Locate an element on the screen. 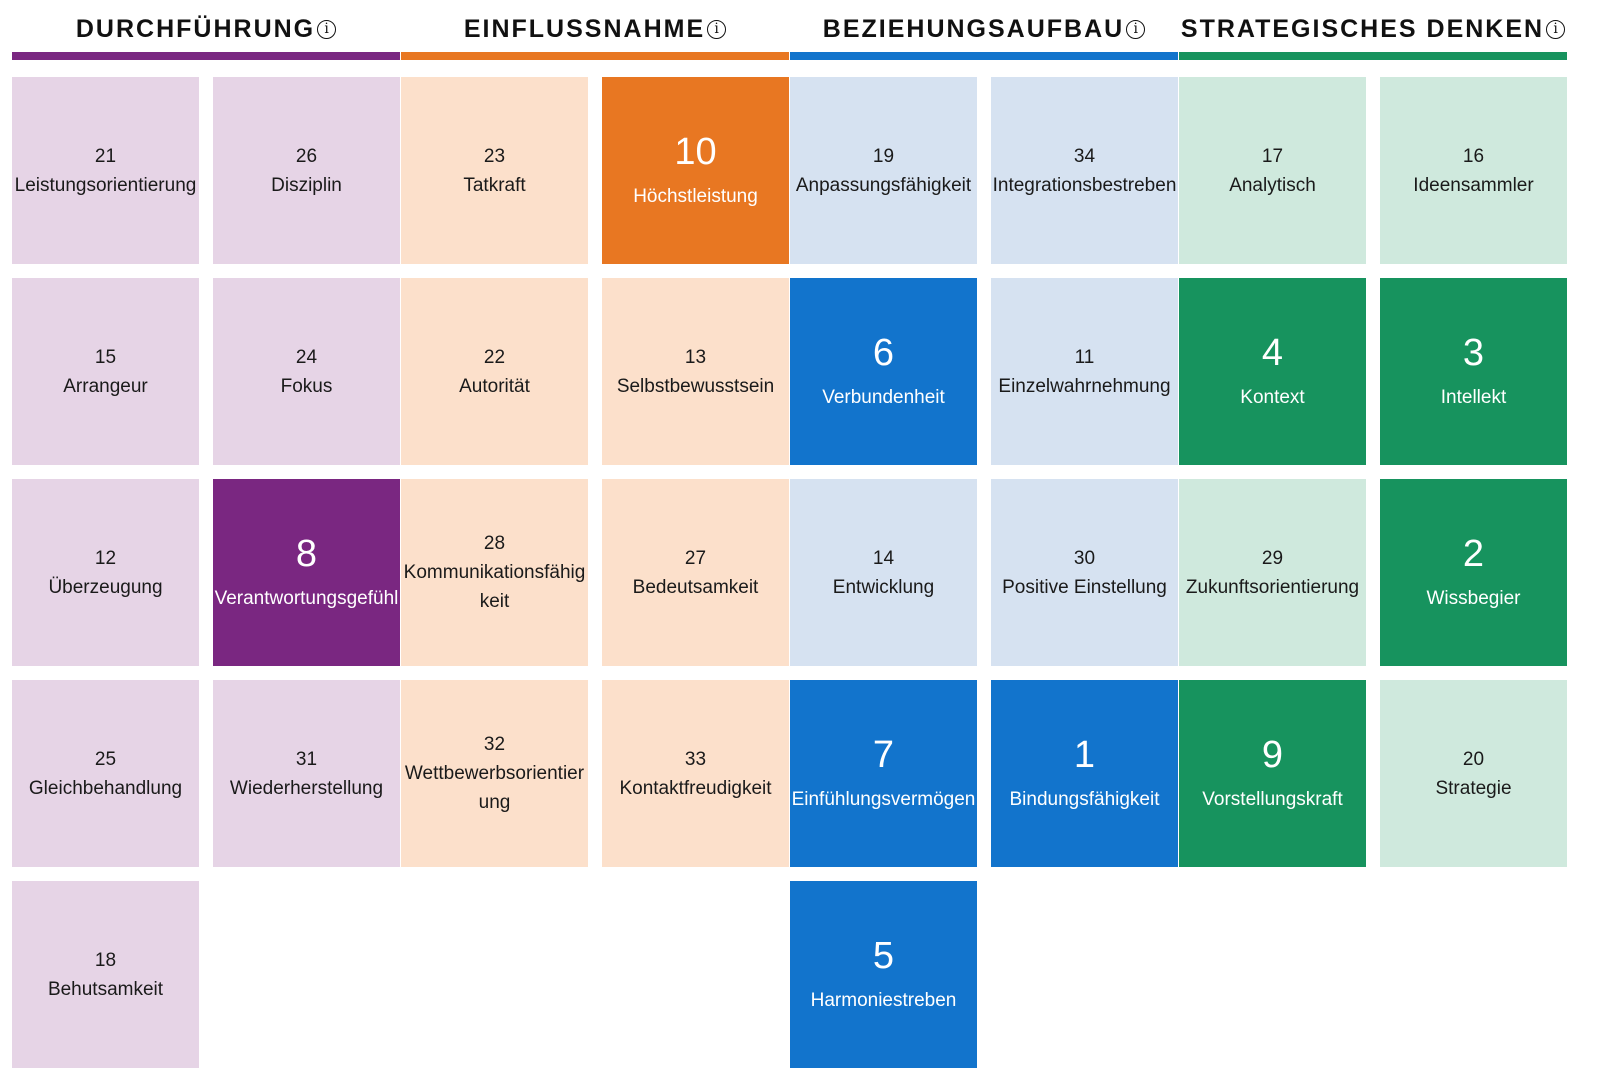 The image size is (1616, 1080). theme-rank: 11 is located at coordinates (1084, 357).